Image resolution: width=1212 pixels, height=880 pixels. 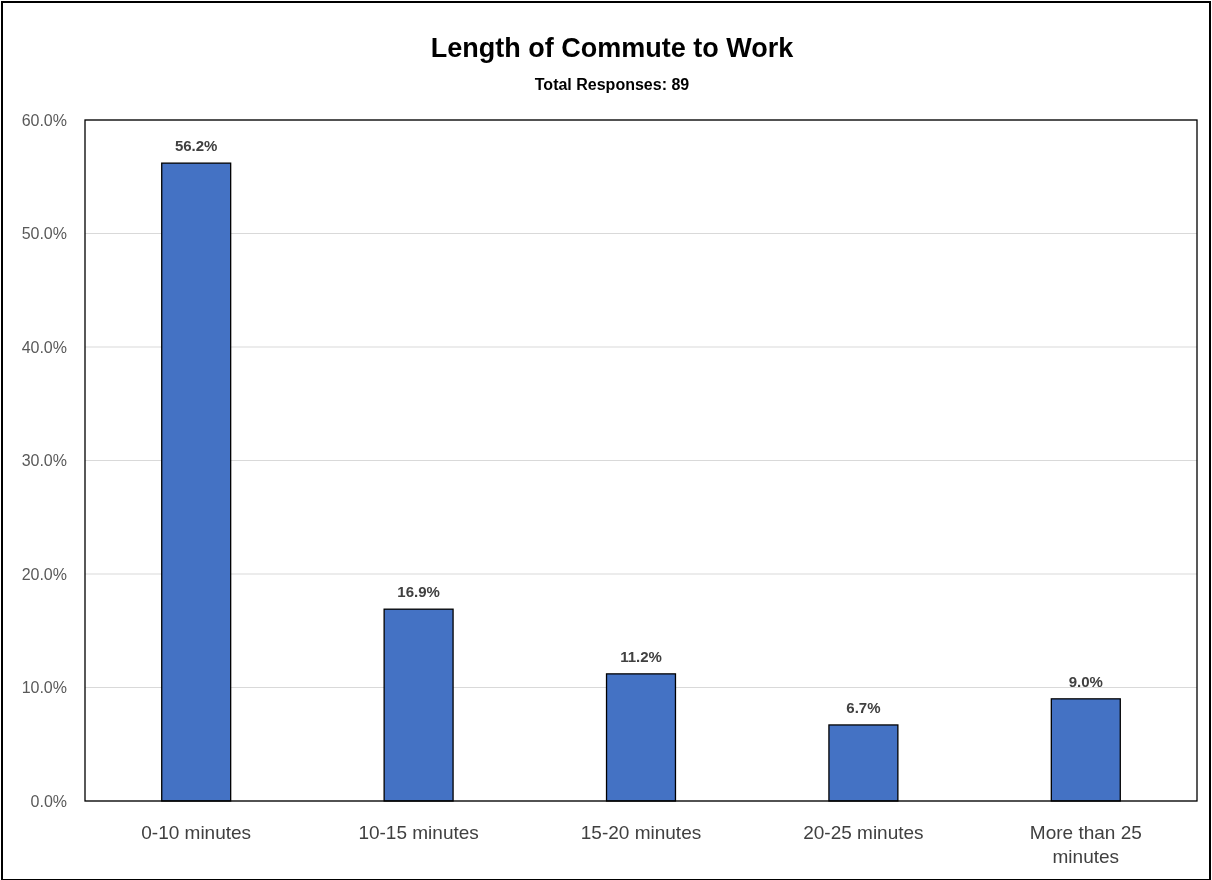 I want to click on y-tick-label: 30.0%, so click(x=44, y=461).